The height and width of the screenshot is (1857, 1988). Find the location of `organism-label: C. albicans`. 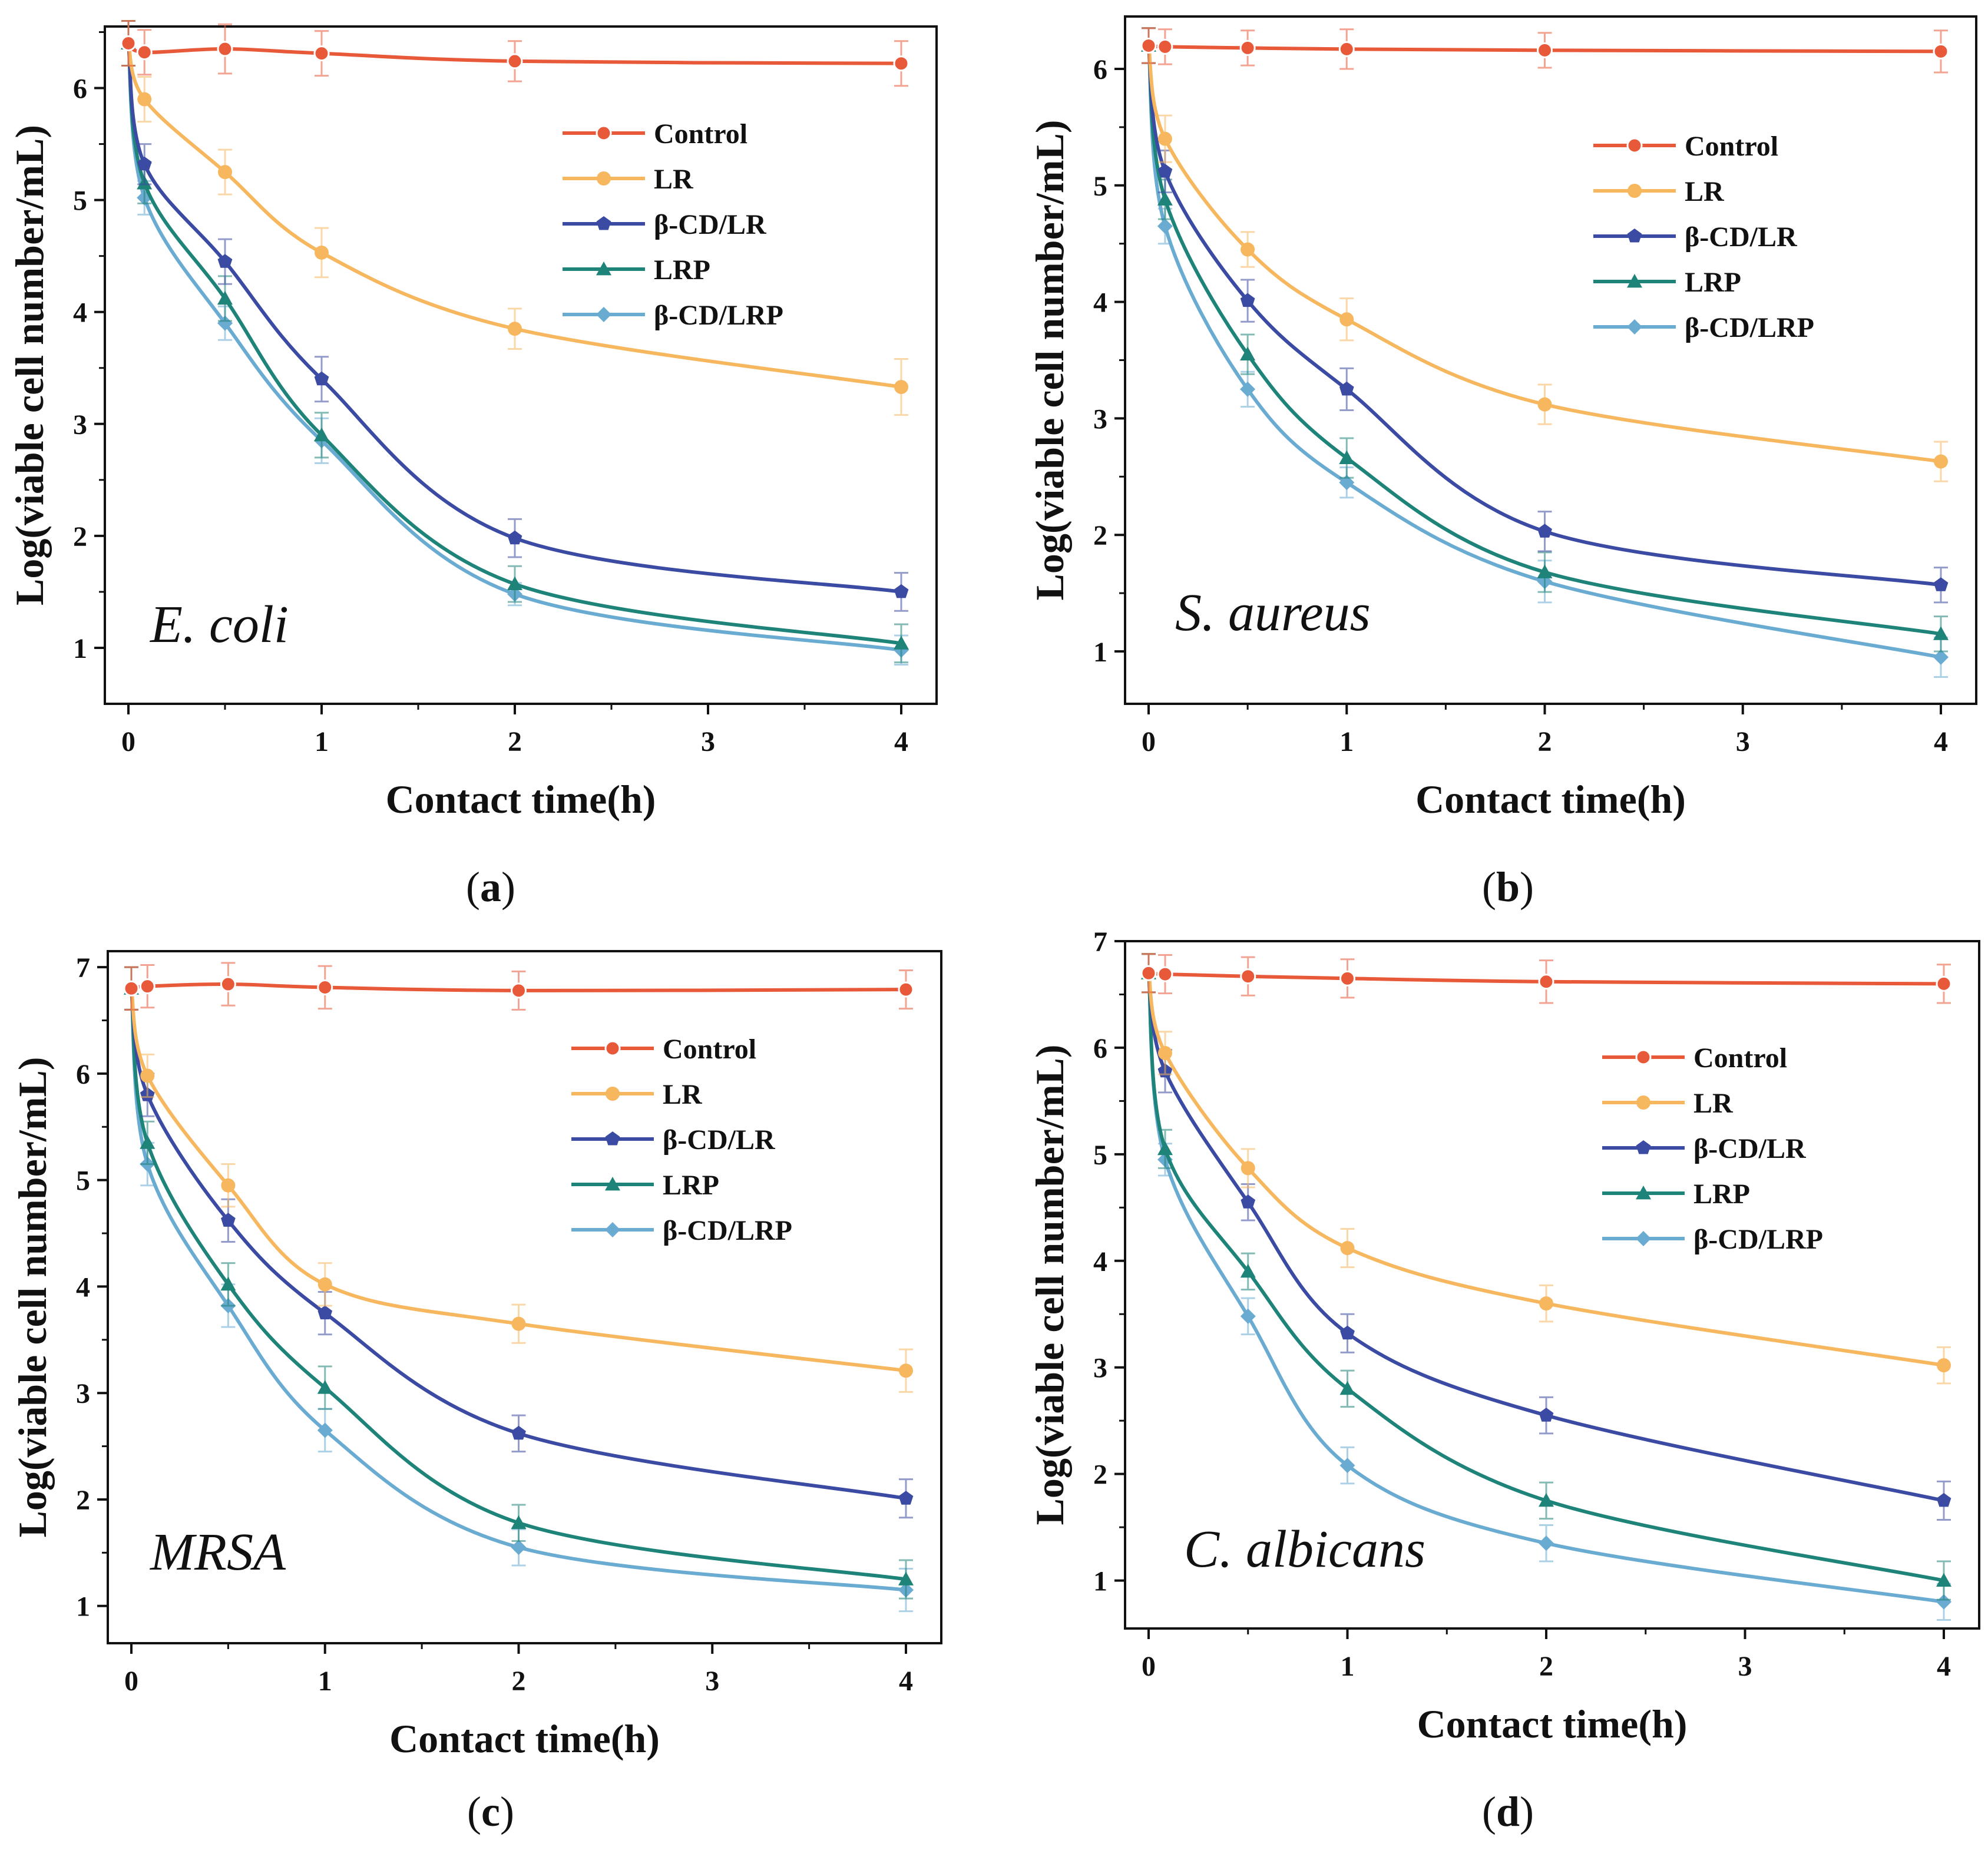

organism-label: C. albicans is located at coordinates (1304, 1549).